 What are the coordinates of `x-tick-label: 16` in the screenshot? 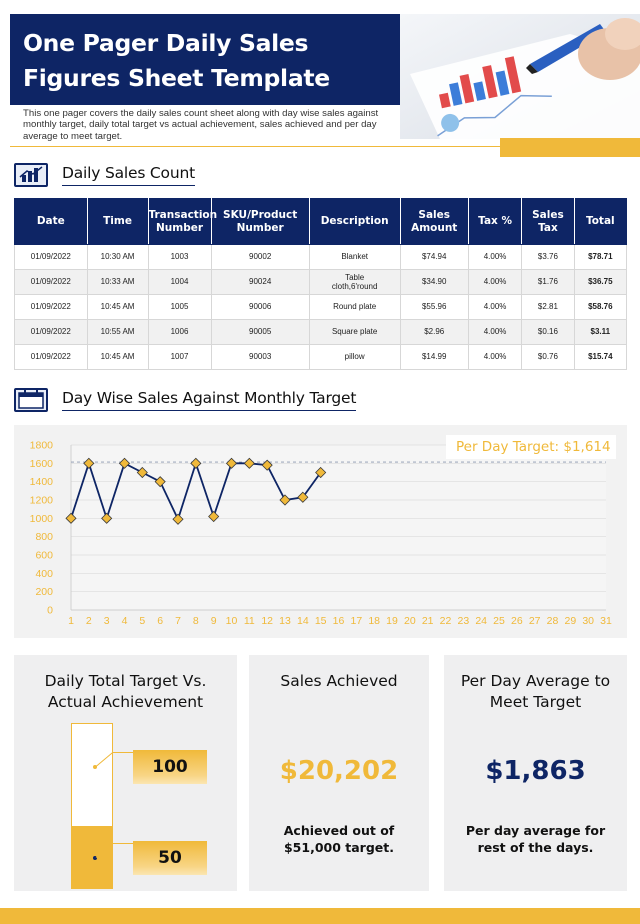 It's located at (339, 621).